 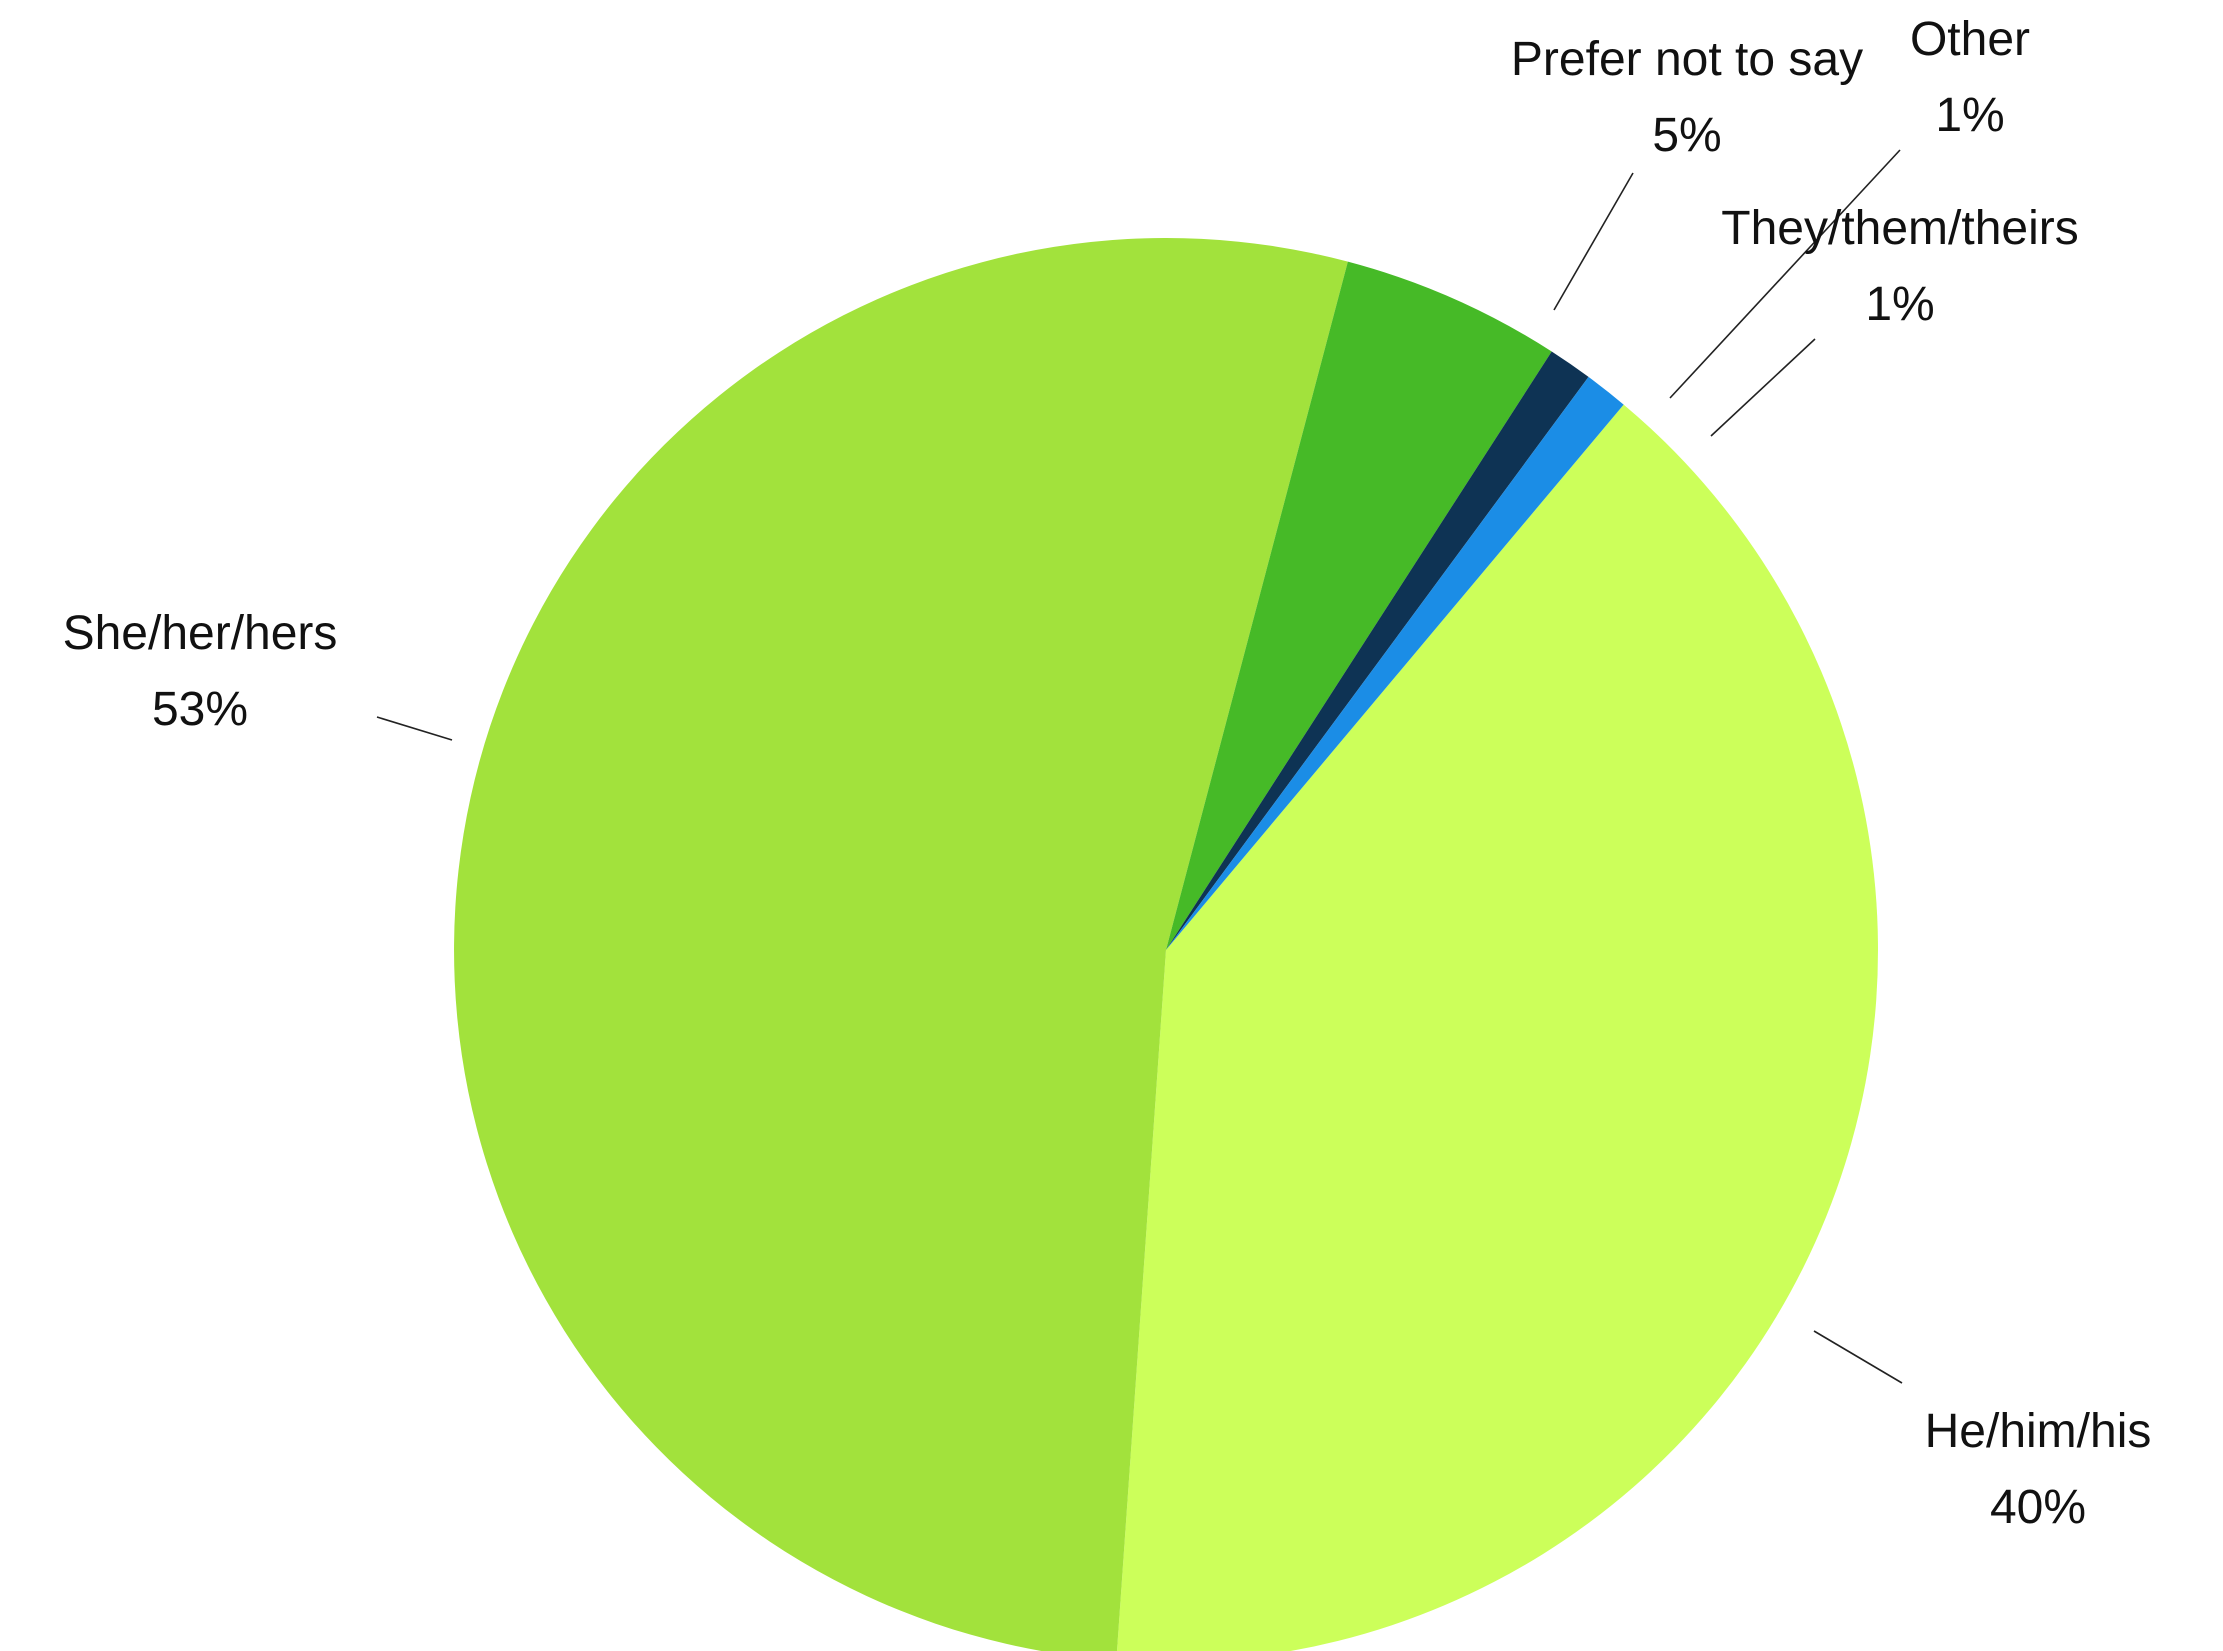 What do you see at coordinates (1970, 39) in the screenshot?
I see `slice-label-other: Other` at bounding box center [1970, 39].